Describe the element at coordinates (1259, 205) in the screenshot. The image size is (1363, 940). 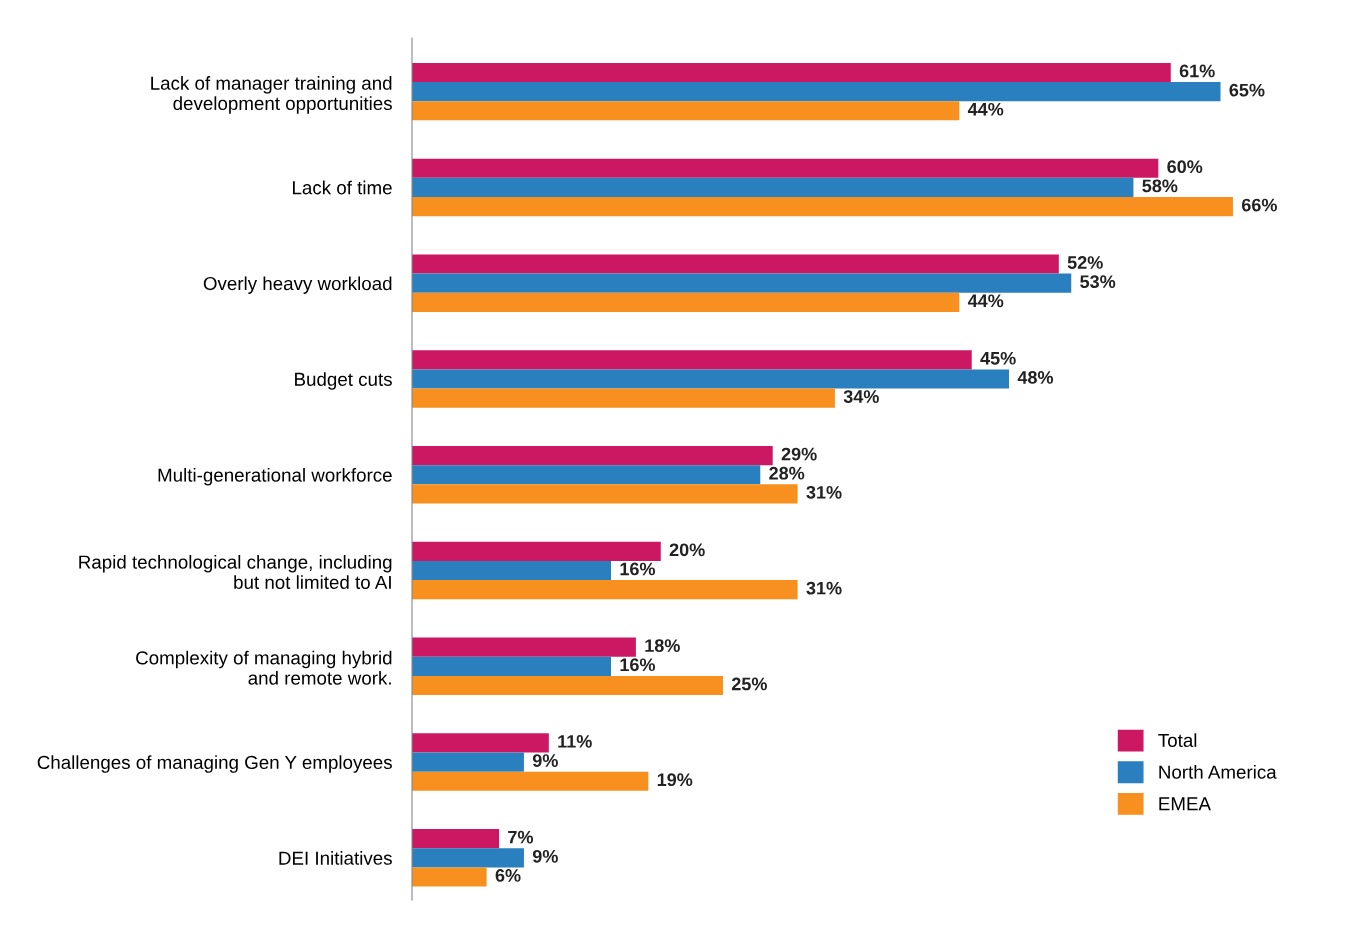
I see `data-label: 66%` at that location.